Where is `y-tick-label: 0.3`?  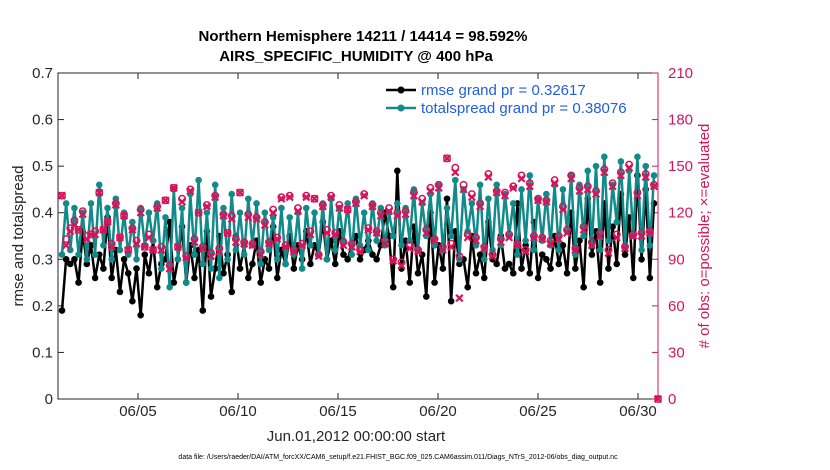
y-tick-label: 0.3 is located at coordinates (42, 259).